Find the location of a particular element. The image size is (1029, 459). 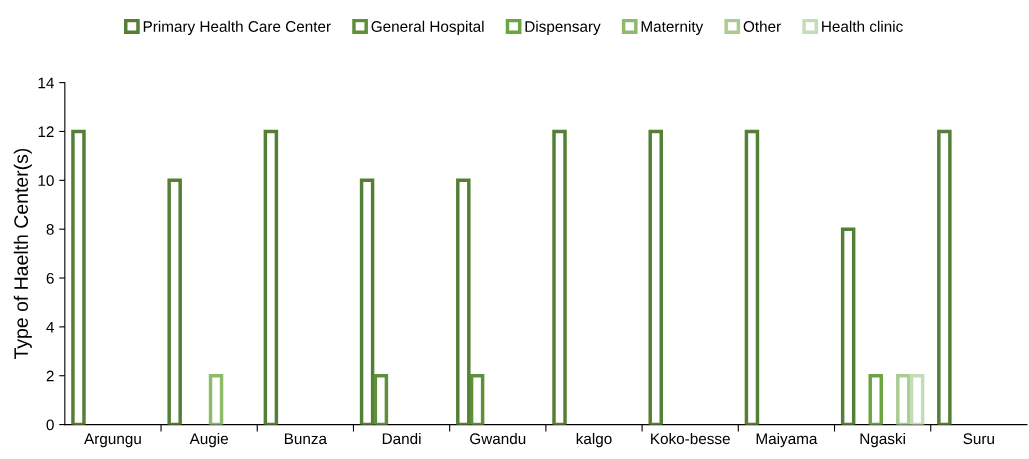

y-tick-label: 12 is located at coordinates (46, 132).